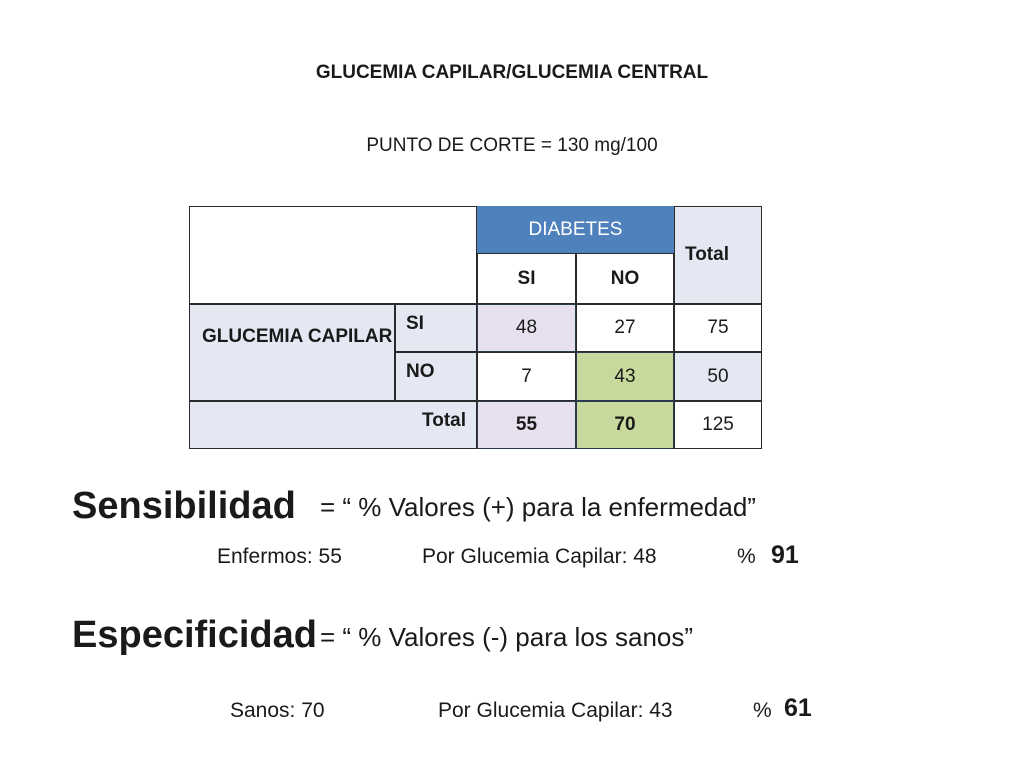  What do you see at coordinates (625, 376) in the screenshot?
I see `table-cell: 43` at bounding box center [625, 376].